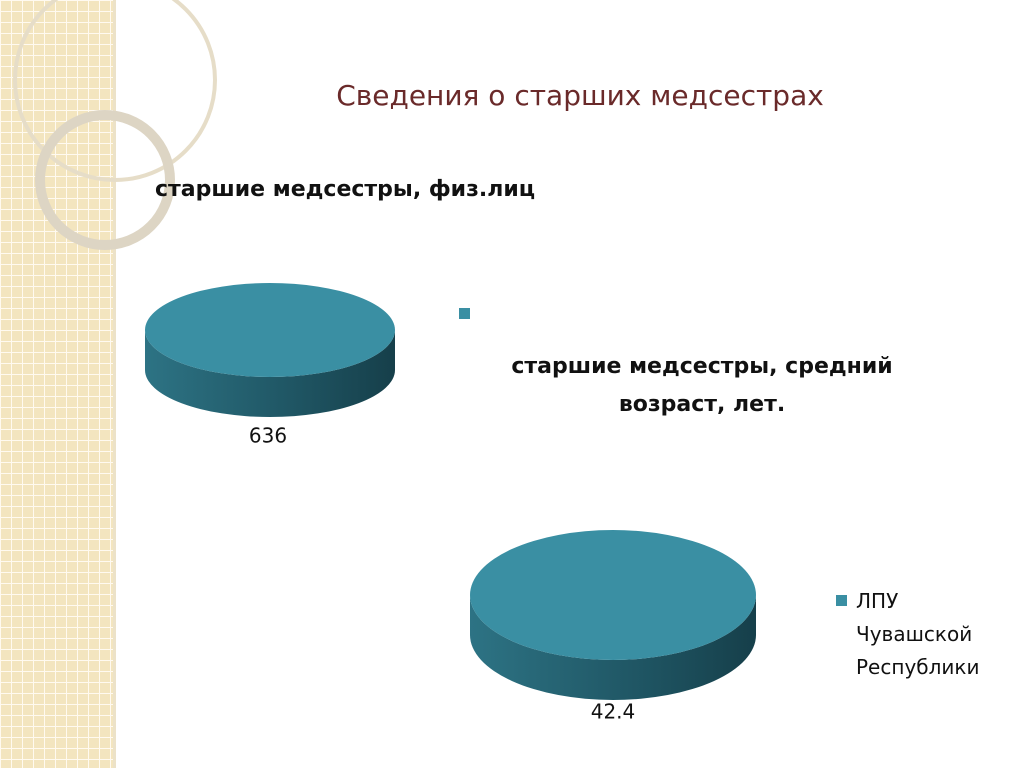 The height and width of the screenshot is (768, 1024). What do you see at coordinates (58, 384) in the screenshot?
I see `decor-strip` at bounding box center [58, 384].